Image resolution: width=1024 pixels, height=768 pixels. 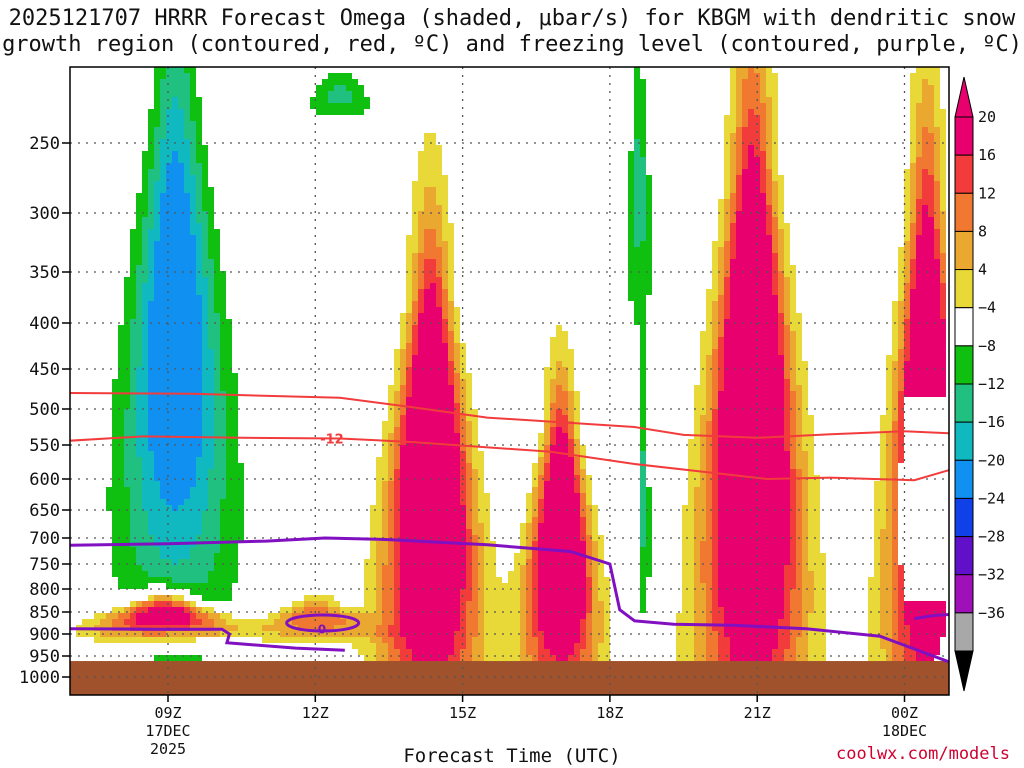 I want to click on colorbar-label-5: −4, so click(x=987, y=308).